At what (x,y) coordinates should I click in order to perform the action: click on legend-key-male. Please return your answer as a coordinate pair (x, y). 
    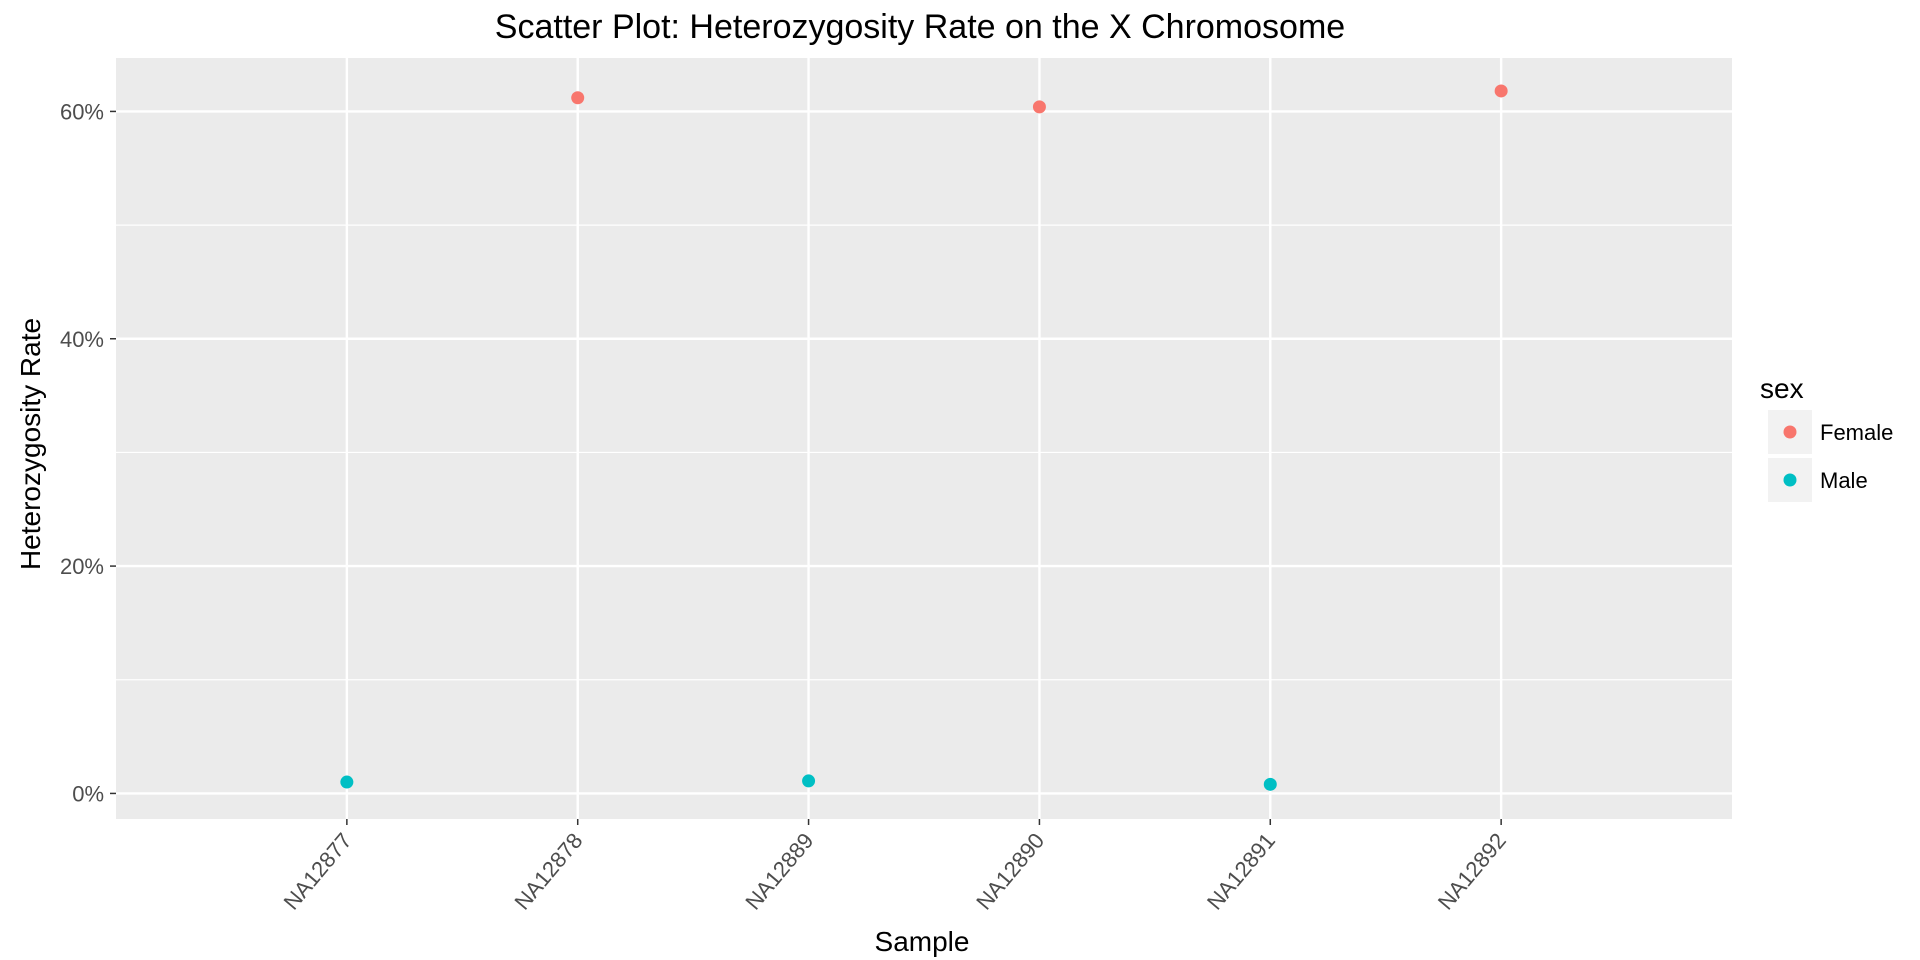
    Looking at the image, I should click on (1790, 480).